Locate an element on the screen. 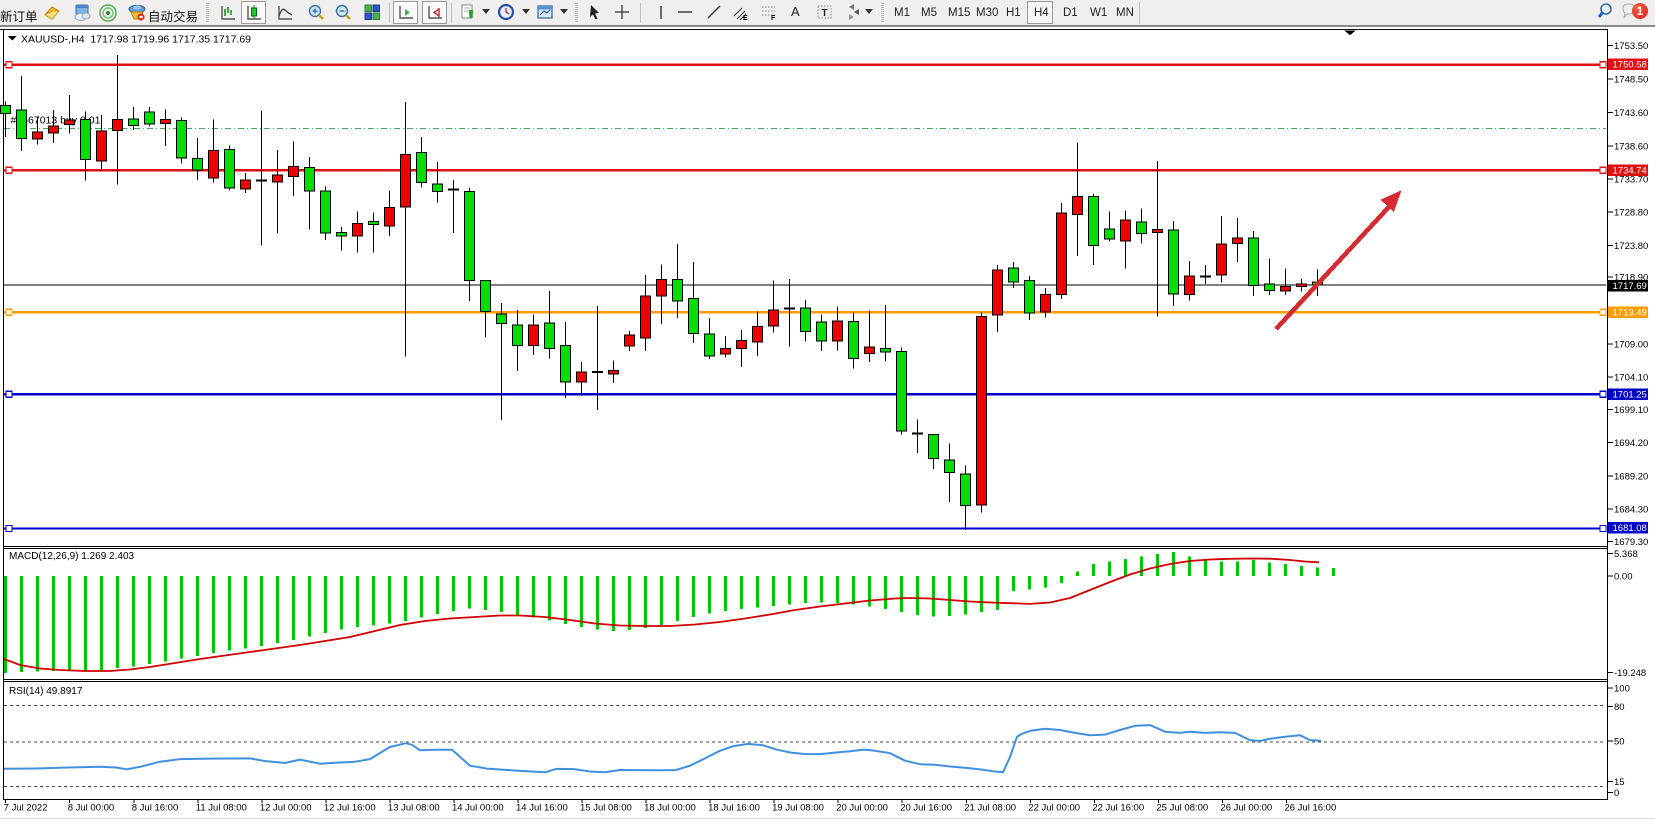  svg-text: 11 Jul 08:00 is located at coordinates (221, 808).